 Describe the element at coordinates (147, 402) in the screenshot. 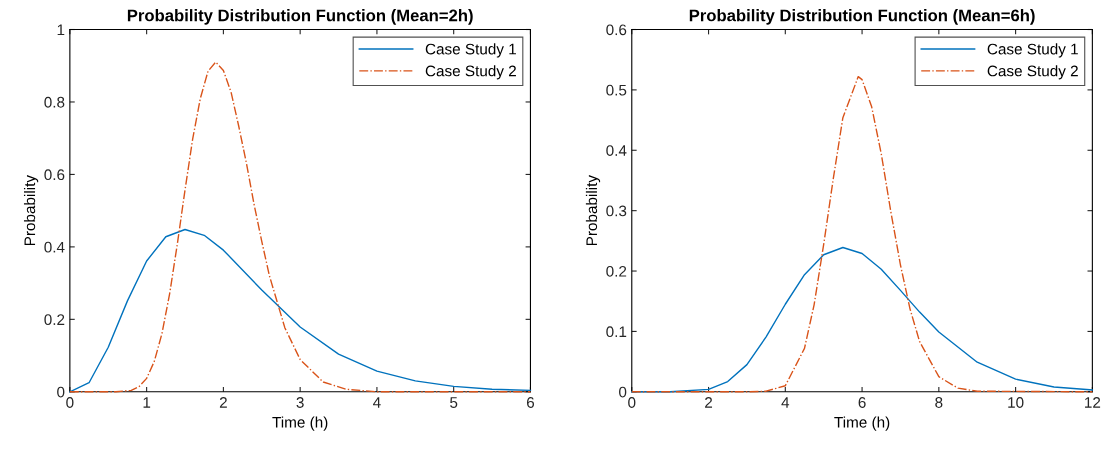

I see `x-tick-label: 1` at that location.